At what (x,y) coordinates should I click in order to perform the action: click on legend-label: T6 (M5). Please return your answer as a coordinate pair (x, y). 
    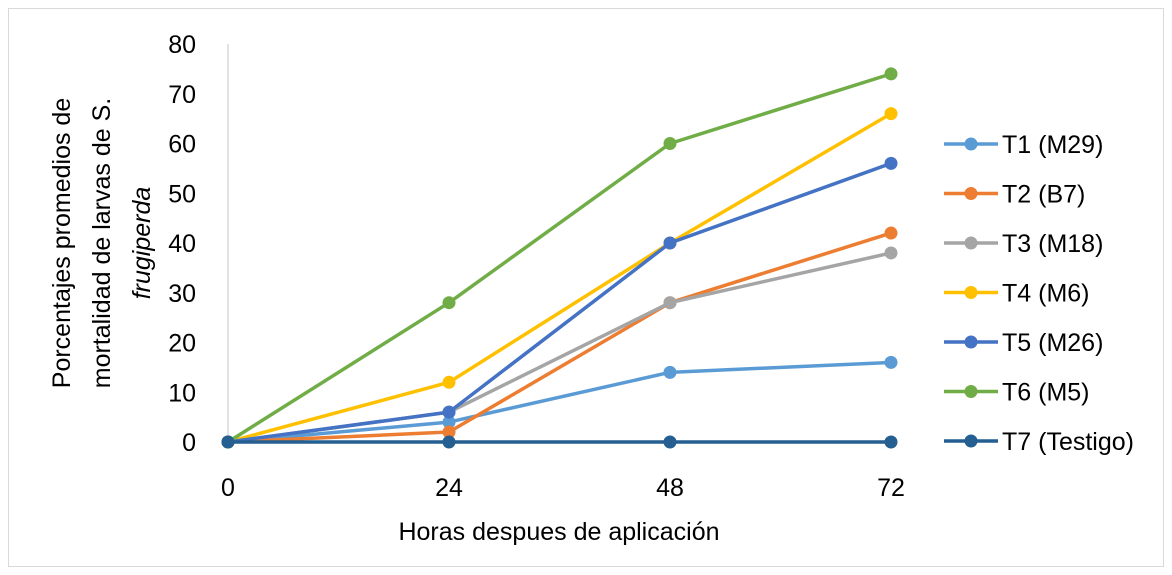
    Looking at the image, I should click on (1046, 393).